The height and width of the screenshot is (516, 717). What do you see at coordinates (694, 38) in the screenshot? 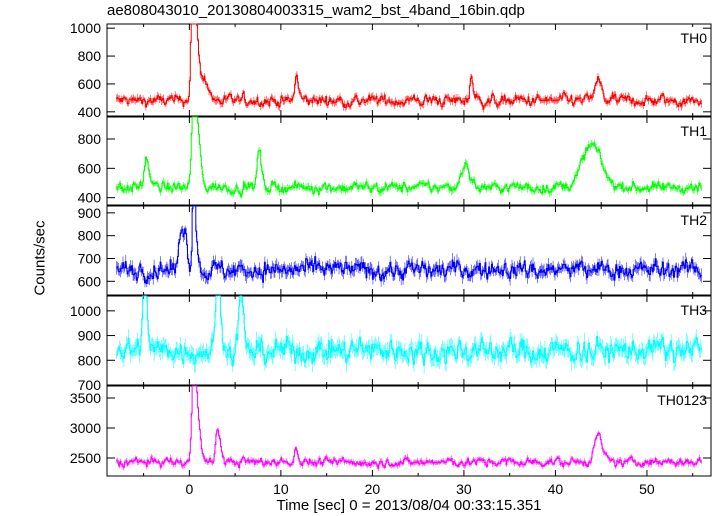
I see `panel-label-th0: TH0` at bounding box center [694, 38].